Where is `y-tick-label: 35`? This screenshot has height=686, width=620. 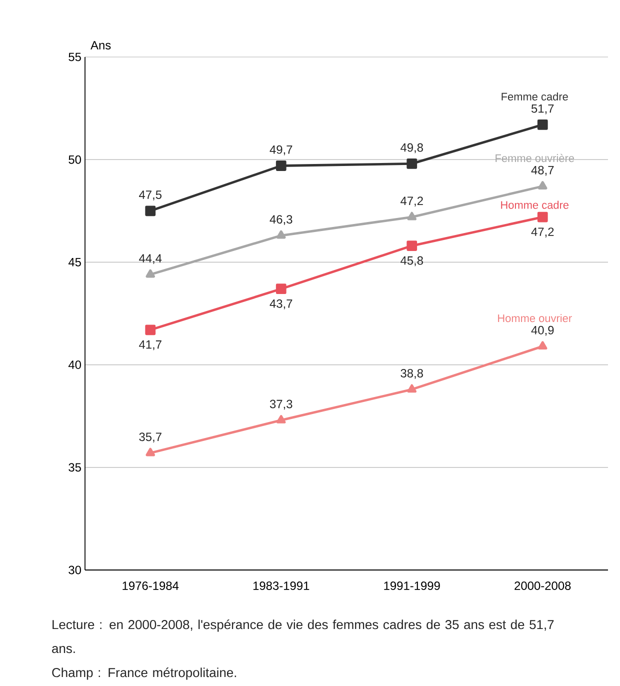 y-tick-label: 35 is located at coordinates (74, 467).